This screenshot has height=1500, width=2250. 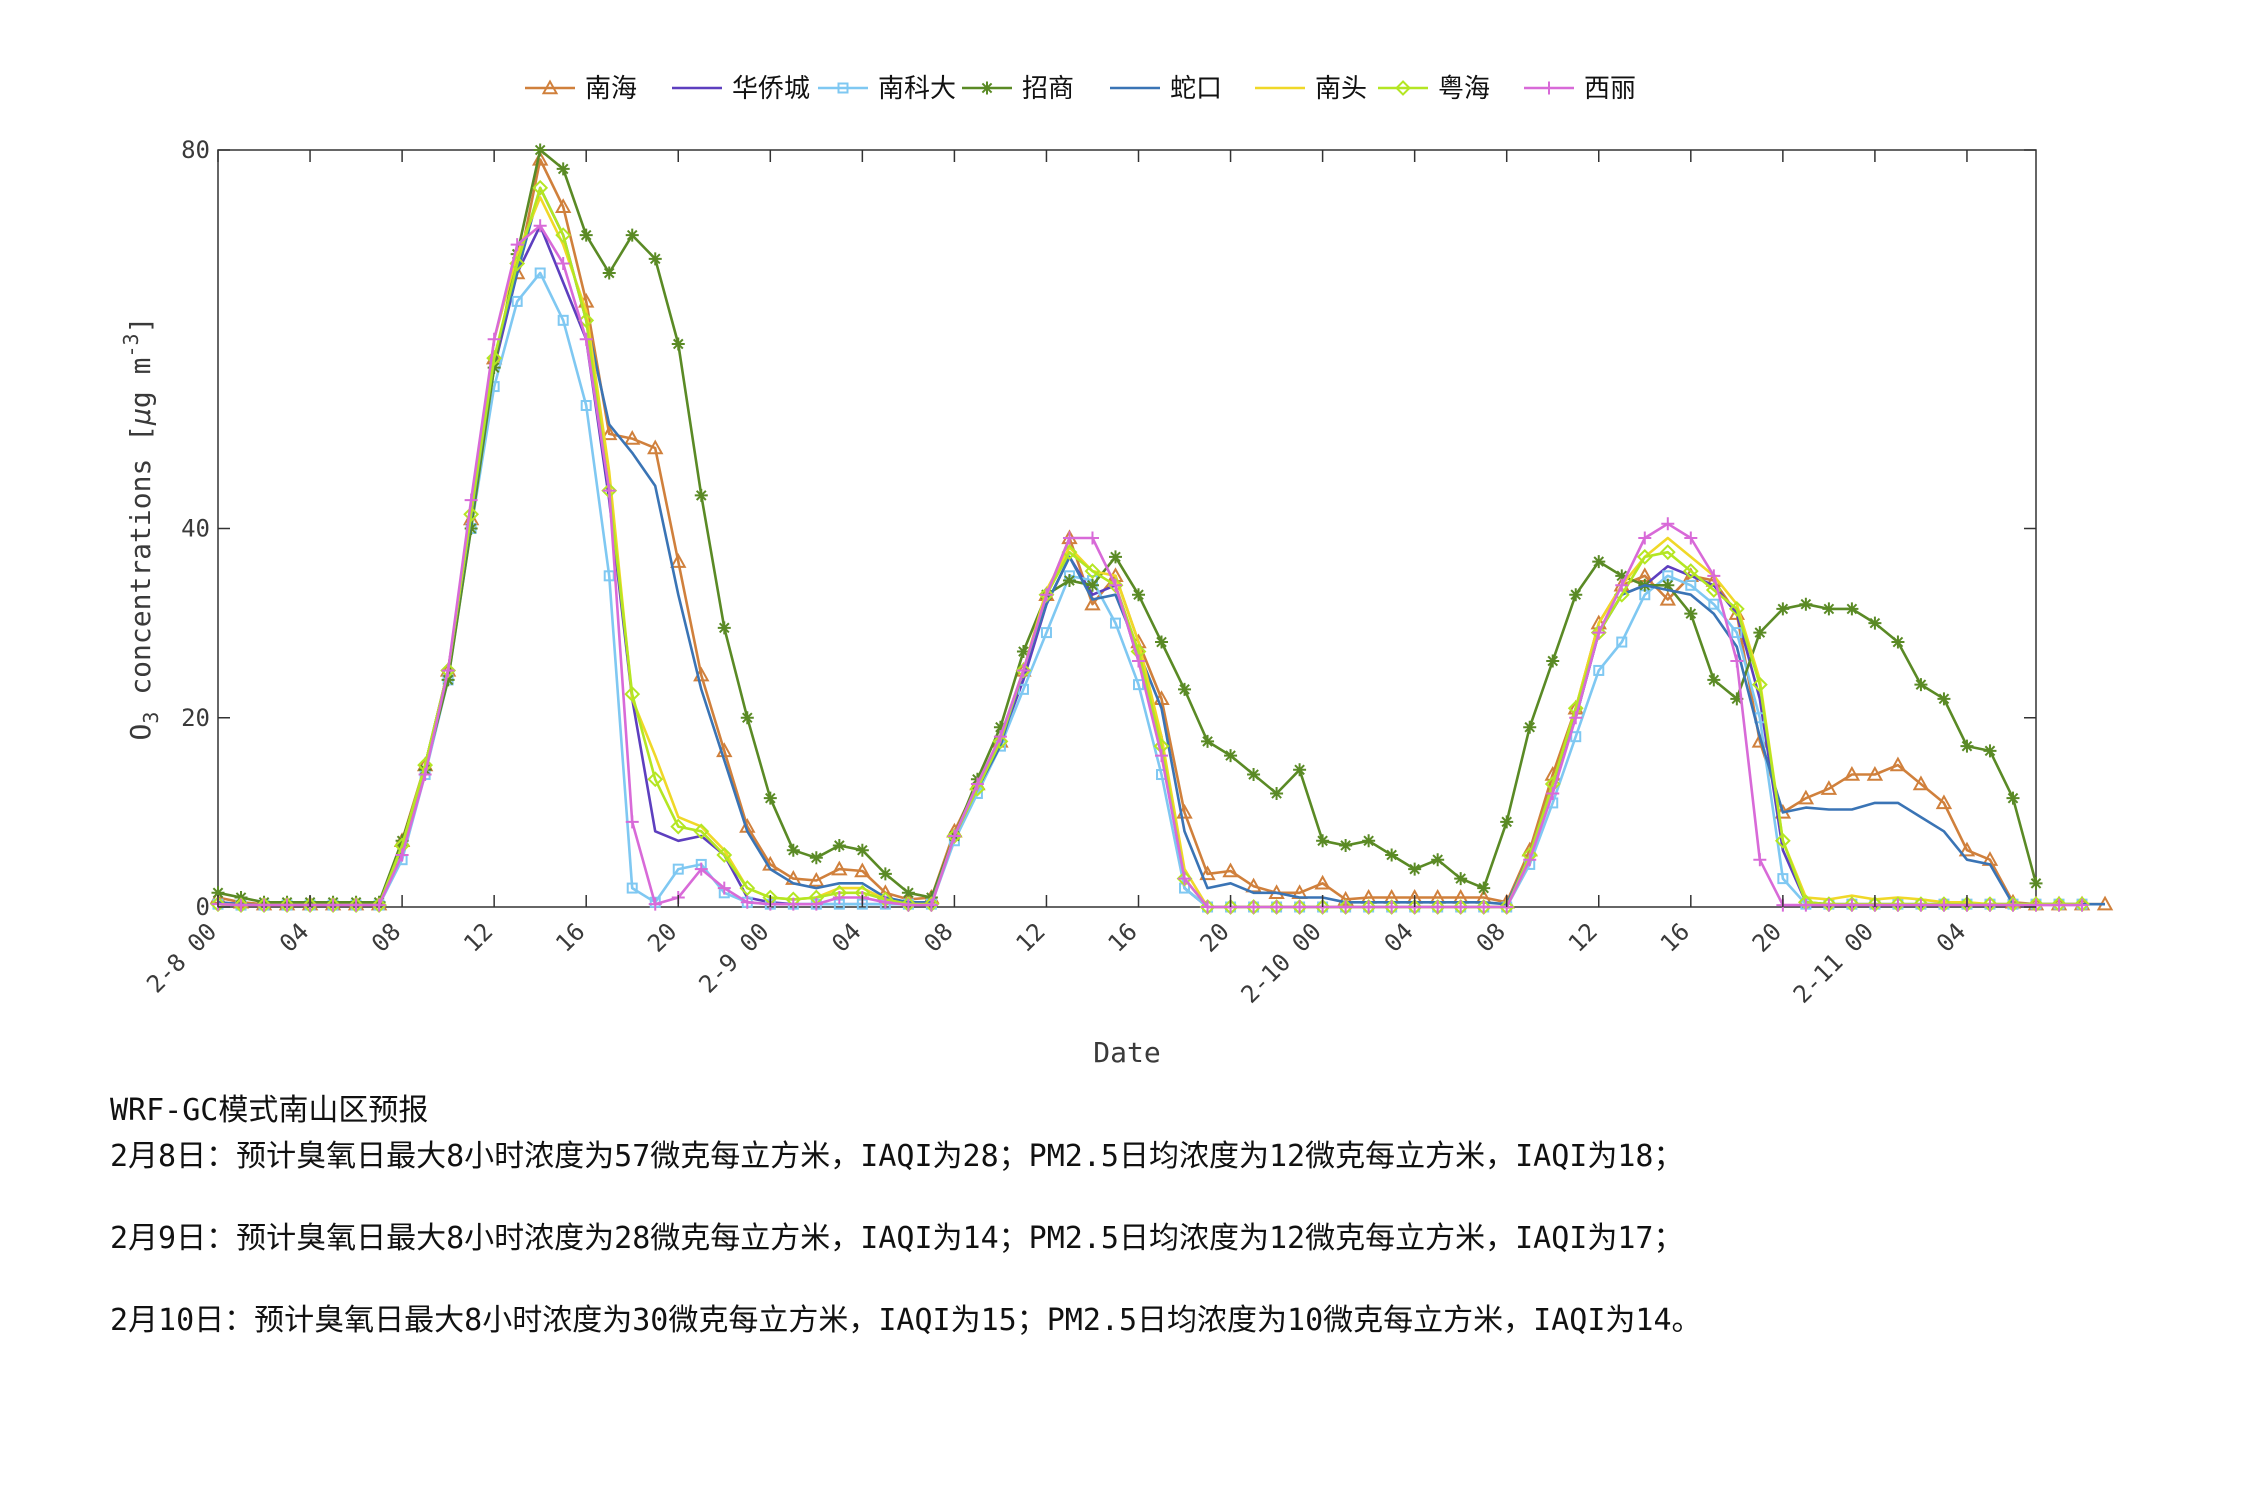 What do you see at coordinates (938, 937) in the screenshot?
I see `x-tick-label: 08` at bounding box center [938, 937].